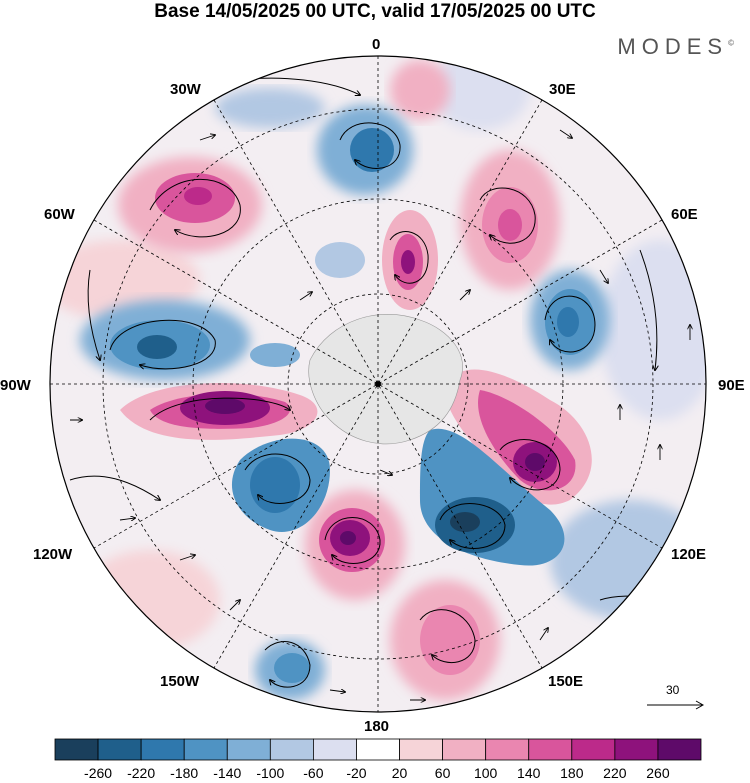  Describe the element at coordinates (376, 44) in the screenshot. I see `lon-label-0: 0` at that location.